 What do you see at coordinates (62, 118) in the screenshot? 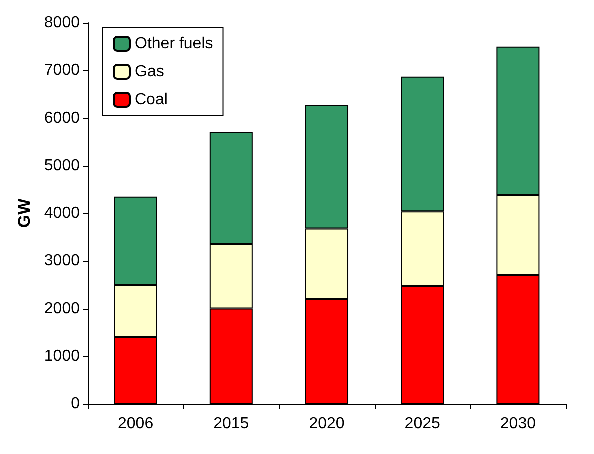
I see `y-tick-label: 6000` at bounding box center [62, 118].